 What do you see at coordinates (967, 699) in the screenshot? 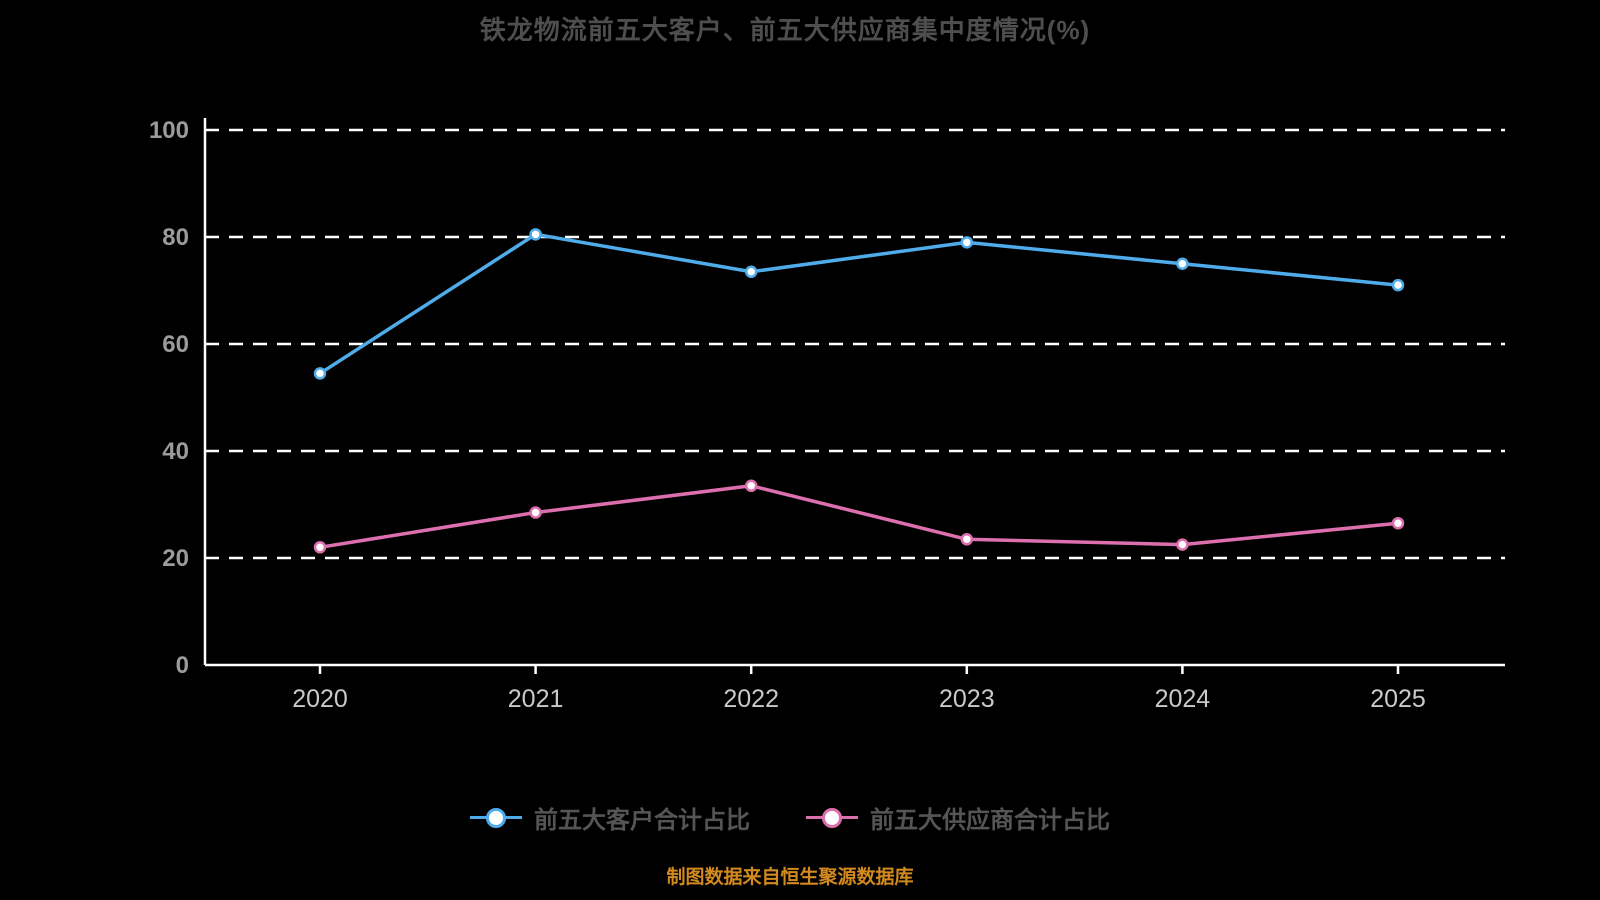
I see `svg-text: 2023` at bounding box center [967, 699].